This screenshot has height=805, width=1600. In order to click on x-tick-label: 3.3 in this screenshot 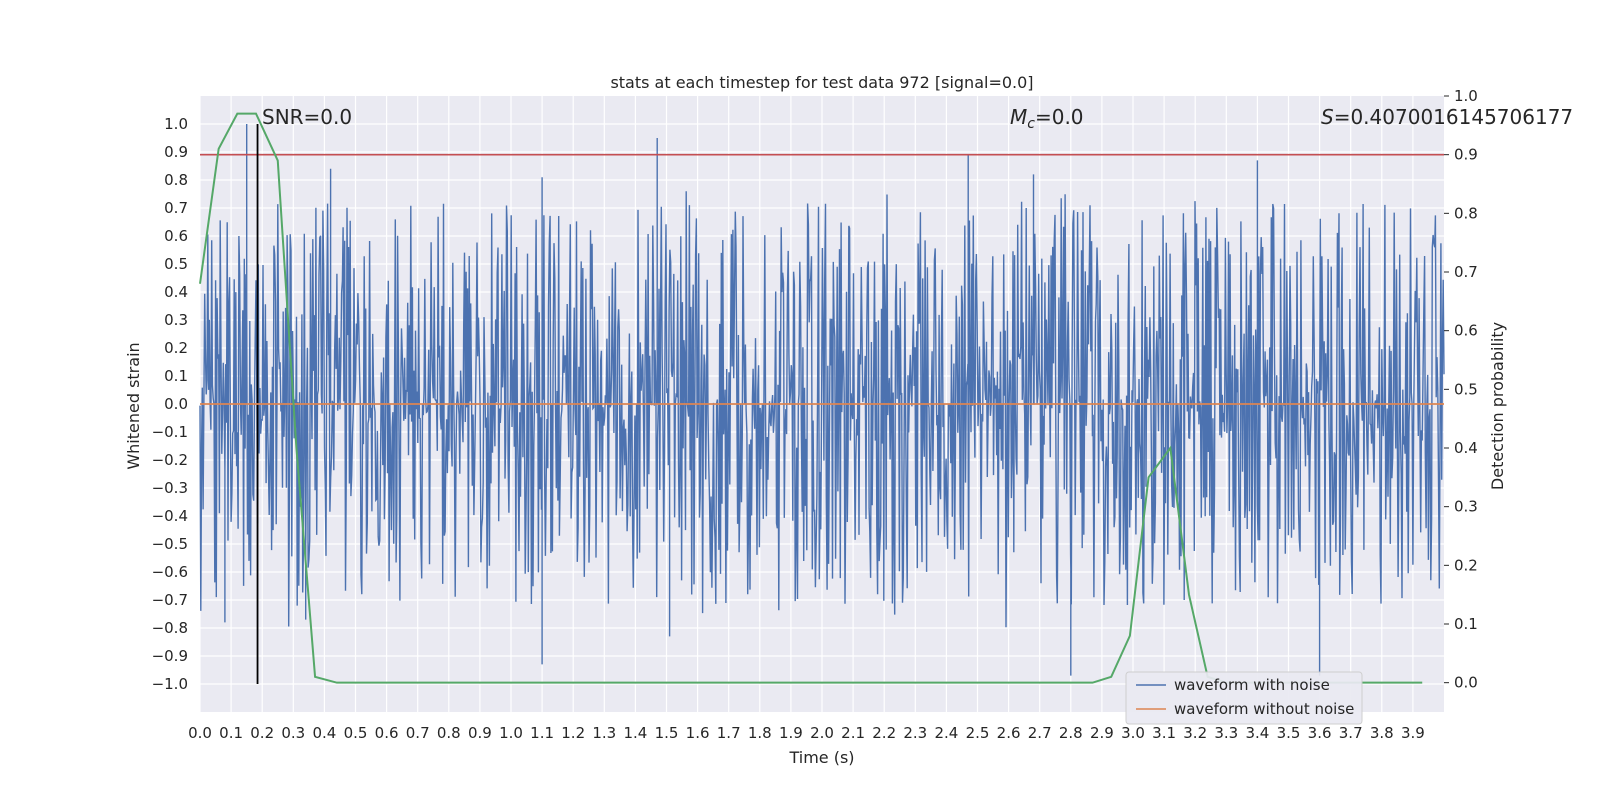, I will do `click(1226, 733)`.